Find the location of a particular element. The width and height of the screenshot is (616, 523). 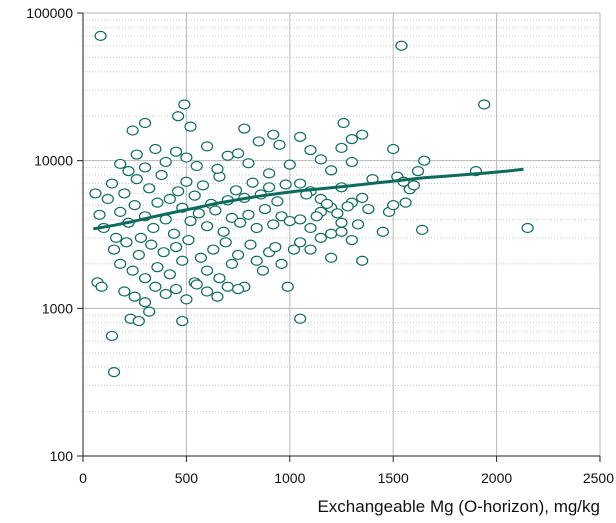

trend-line-group is located at coordinates (308, 199).